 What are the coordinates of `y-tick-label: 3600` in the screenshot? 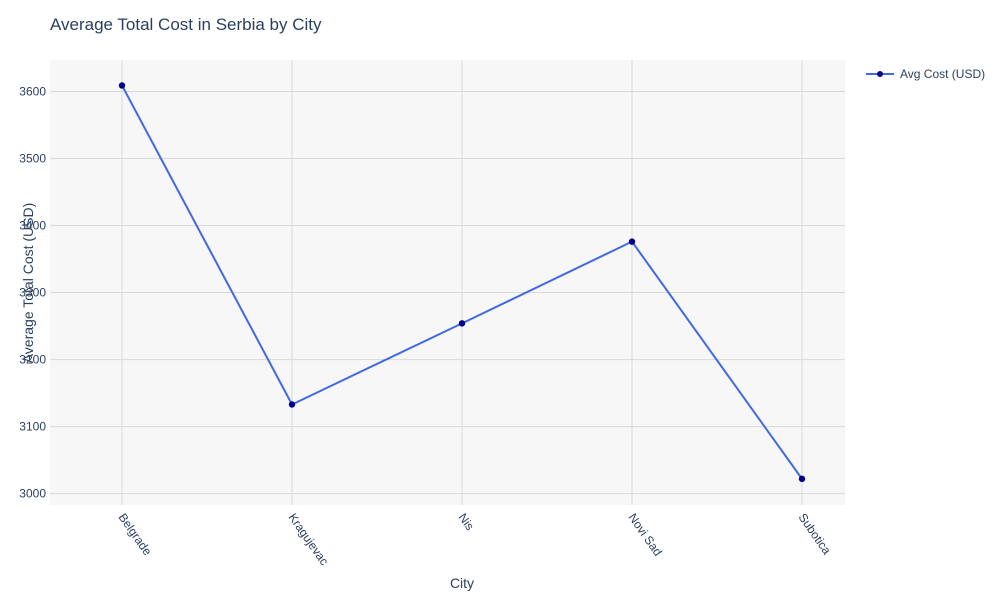 It's located at (32, 91).